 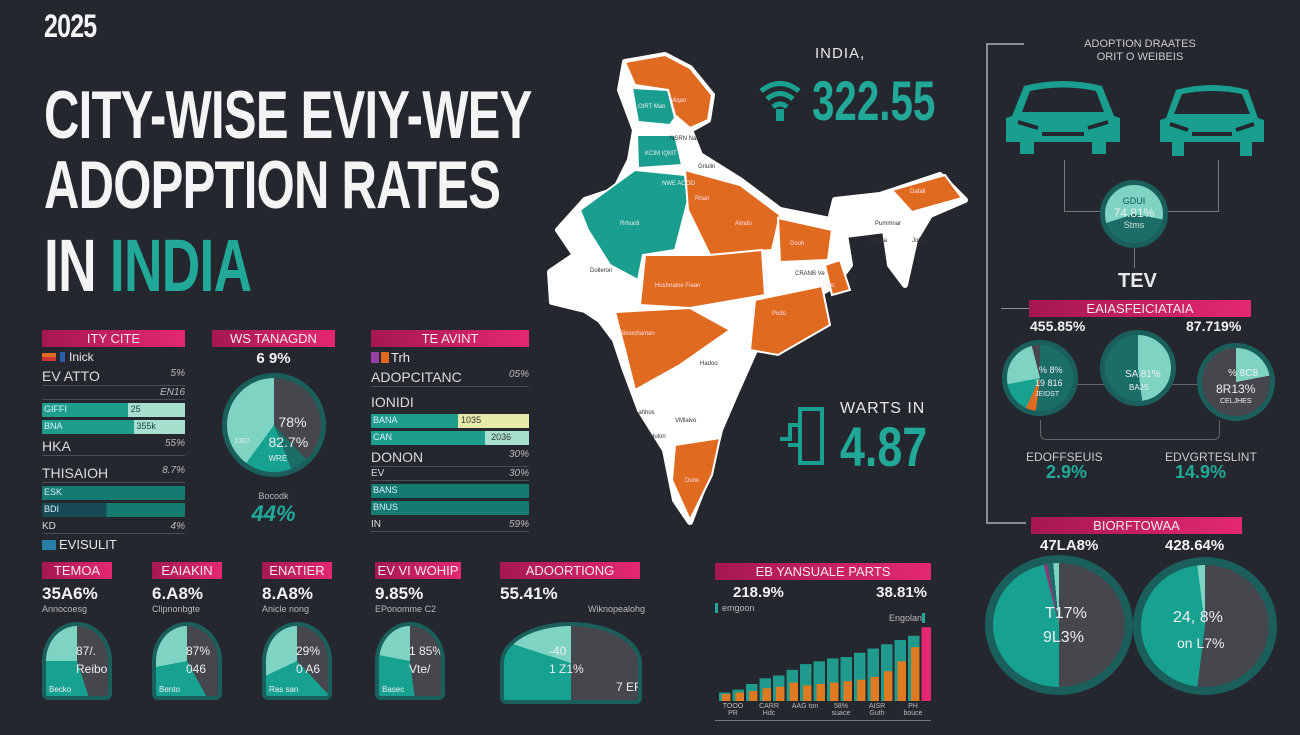 I want to click on row: HKA 55%, so click(x=113, y=447).